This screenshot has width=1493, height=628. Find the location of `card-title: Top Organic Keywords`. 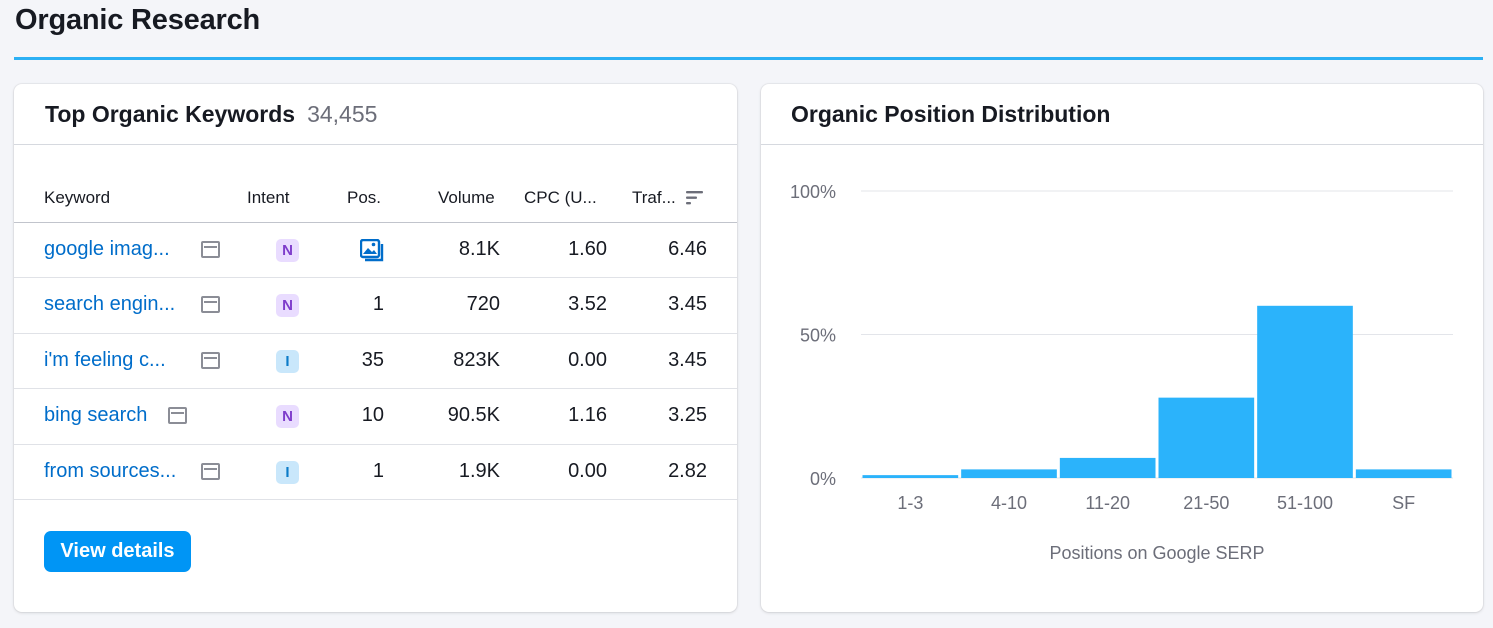

card-title: Top Organic Keywords is located at coordinates (170, 113).